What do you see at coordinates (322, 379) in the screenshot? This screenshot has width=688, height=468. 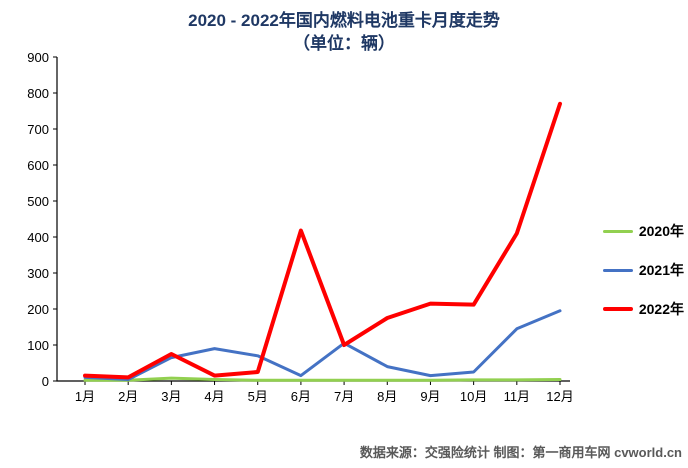 I see `series-line-2020年` at bounding box center [322, 379].